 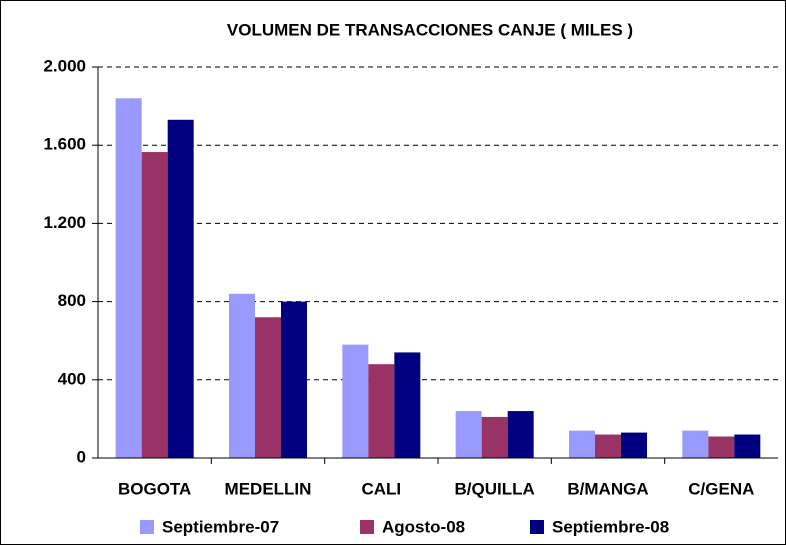 I want to click on y-tick-label: 800, so click(x=72, y=300).